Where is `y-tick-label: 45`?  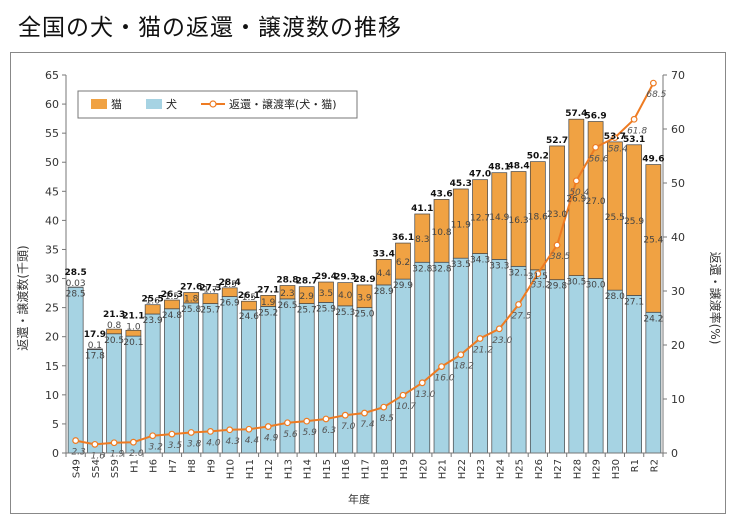 y-tick-label: 45 is located at coordinates (52, 191).